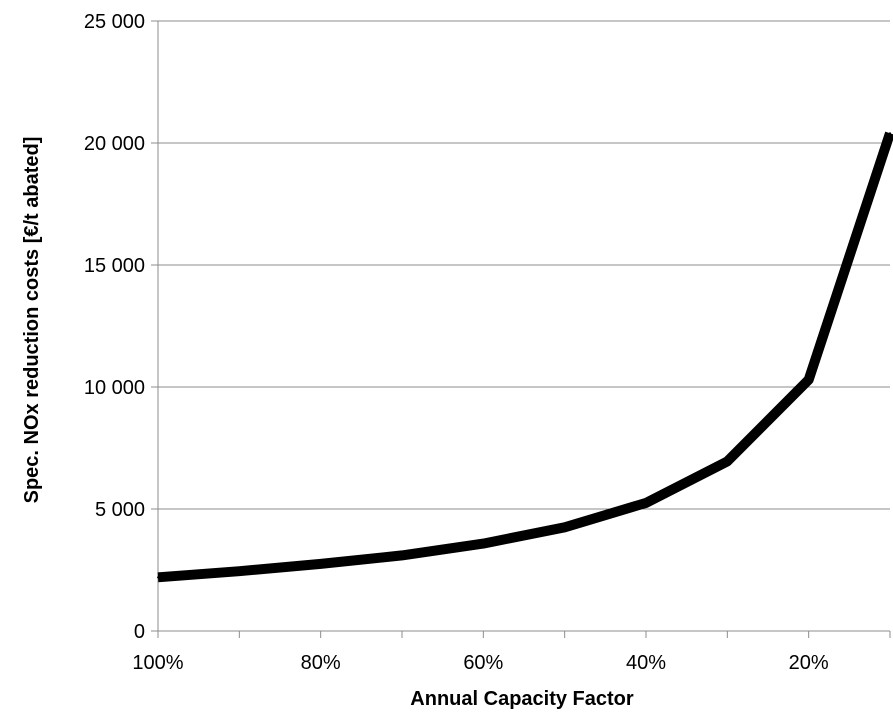 The height and width of the screenshot is (721, 893). I want to click on x-tick-label: 100%, so click(157, 663).